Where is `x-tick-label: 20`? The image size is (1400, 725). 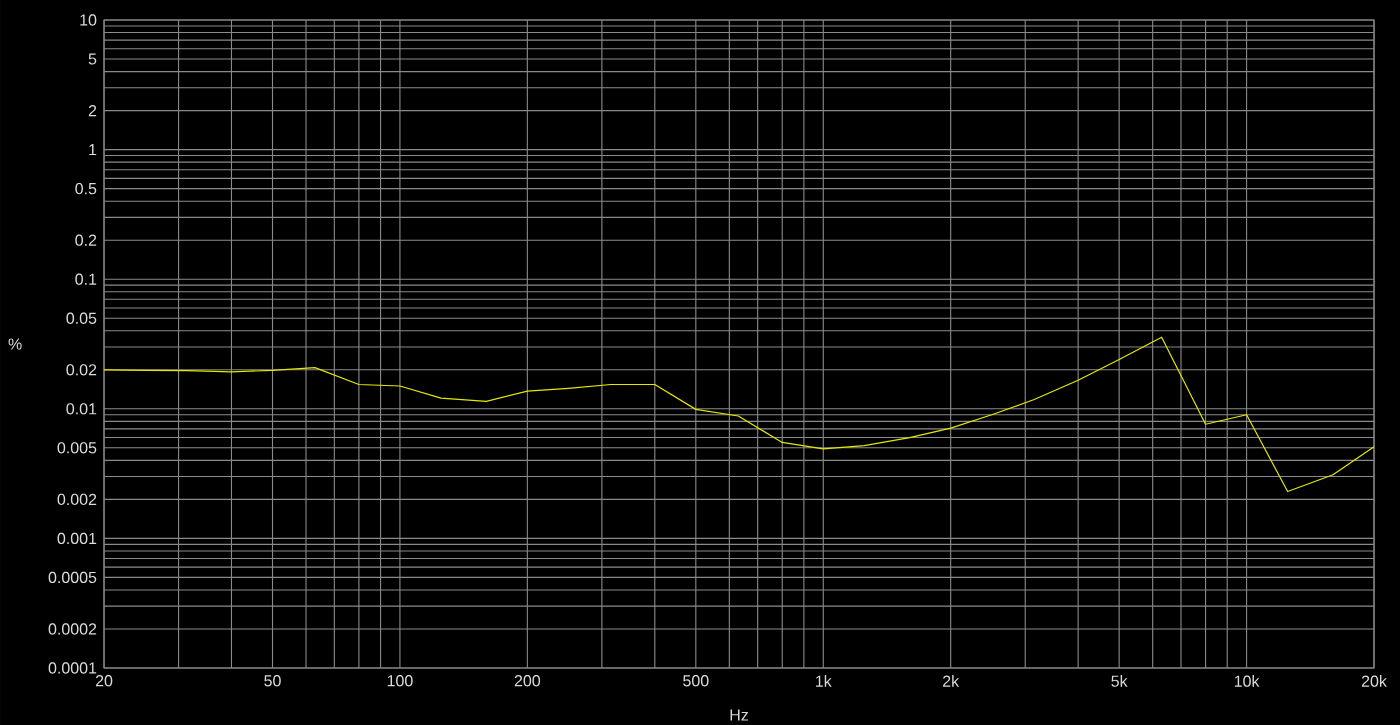 x-tick-label: 20 is located at coordinates (104, 681).